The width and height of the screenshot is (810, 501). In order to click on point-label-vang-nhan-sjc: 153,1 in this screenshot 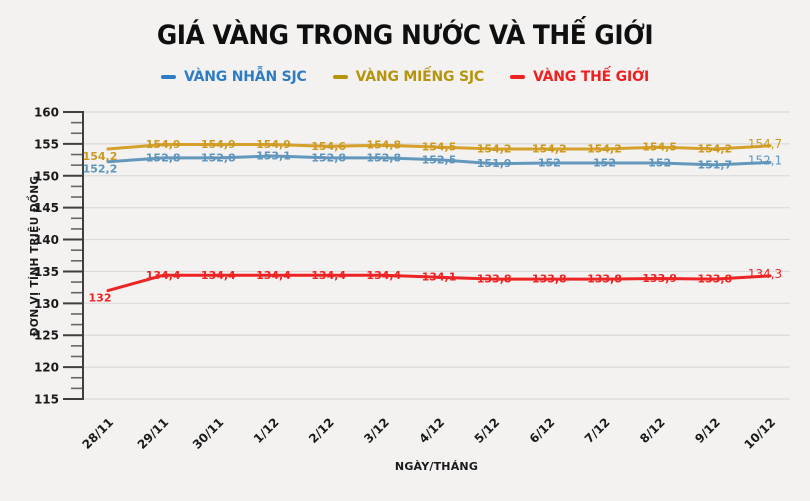, I will do `click(273, 156)`.